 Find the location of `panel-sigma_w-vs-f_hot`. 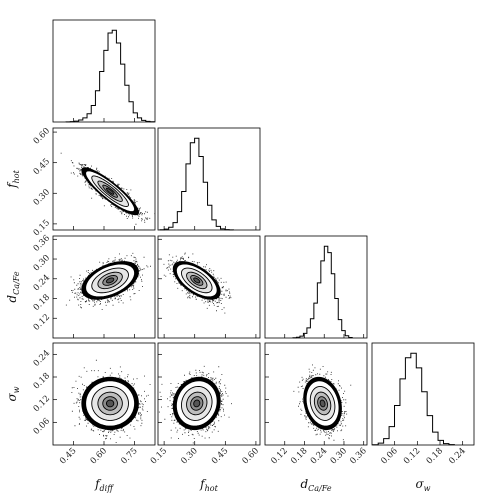

panel-sigma_w-vs-f_hot is located at coordinates (209, 394).